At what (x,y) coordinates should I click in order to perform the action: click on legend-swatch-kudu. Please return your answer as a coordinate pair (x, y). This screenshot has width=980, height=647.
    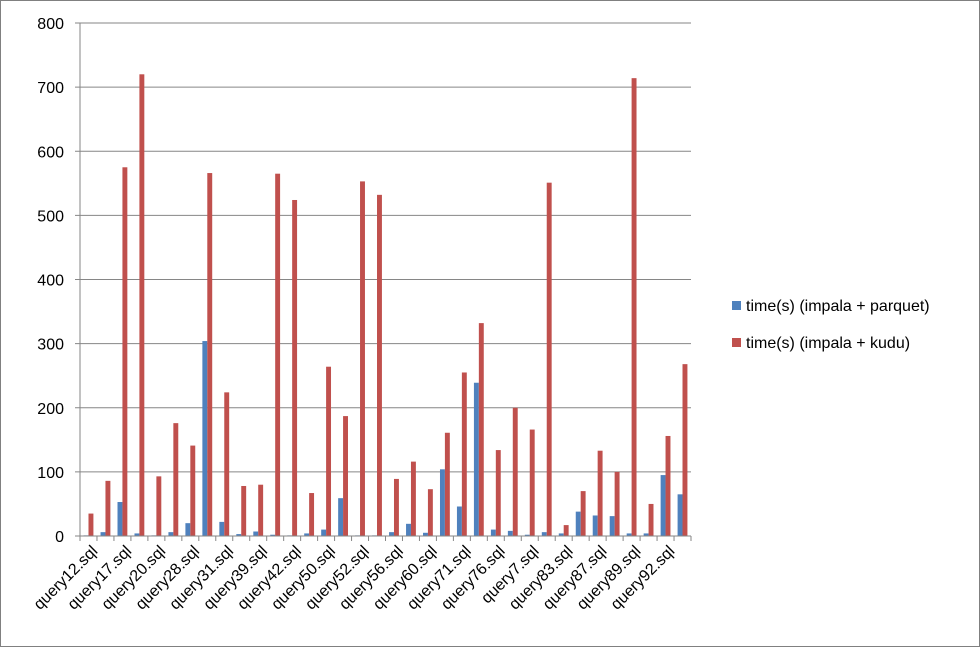
    Looking at the image, I should click on (736, 342).